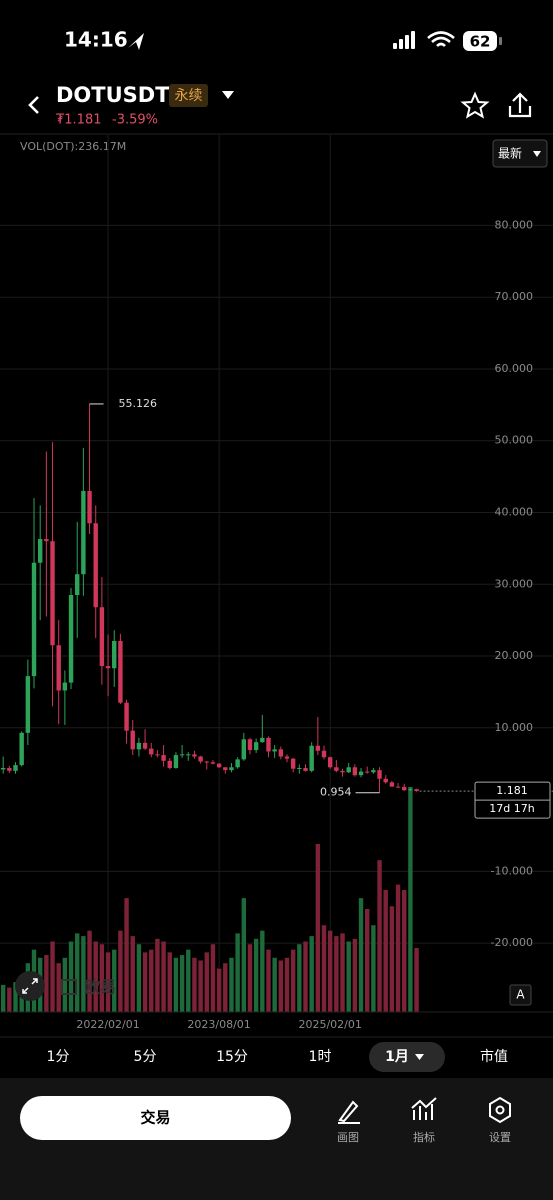 This screenshot has height=1200, width=553. I want to click on timeframe-tab: 1分, so click(58, 1057).